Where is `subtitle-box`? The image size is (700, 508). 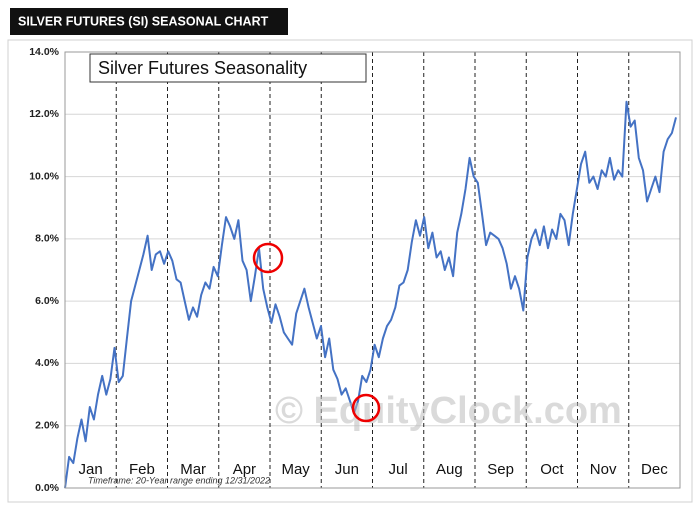 subtitle-box is located at coordinates (228, 68).